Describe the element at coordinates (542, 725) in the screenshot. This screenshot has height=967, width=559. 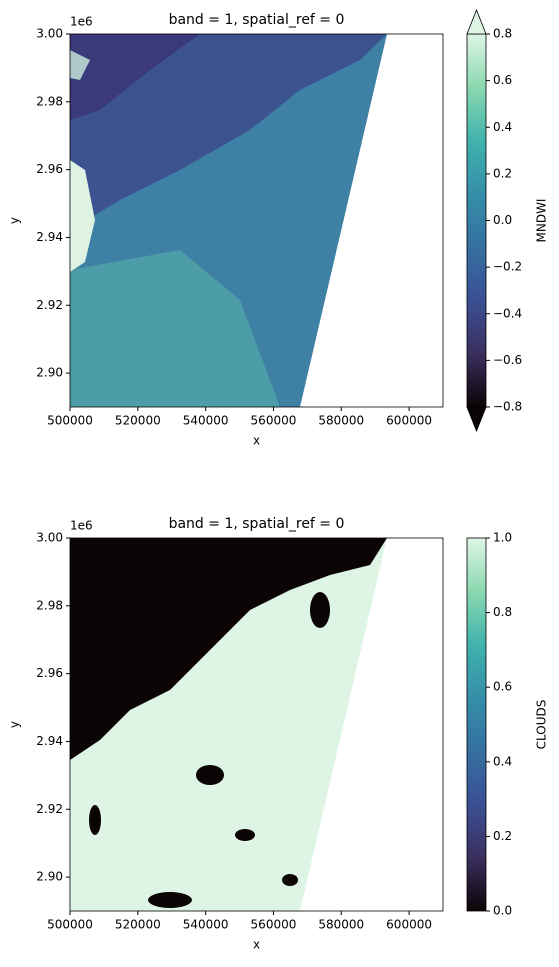
I see `colorbar-label: CLOUDS` at that location.